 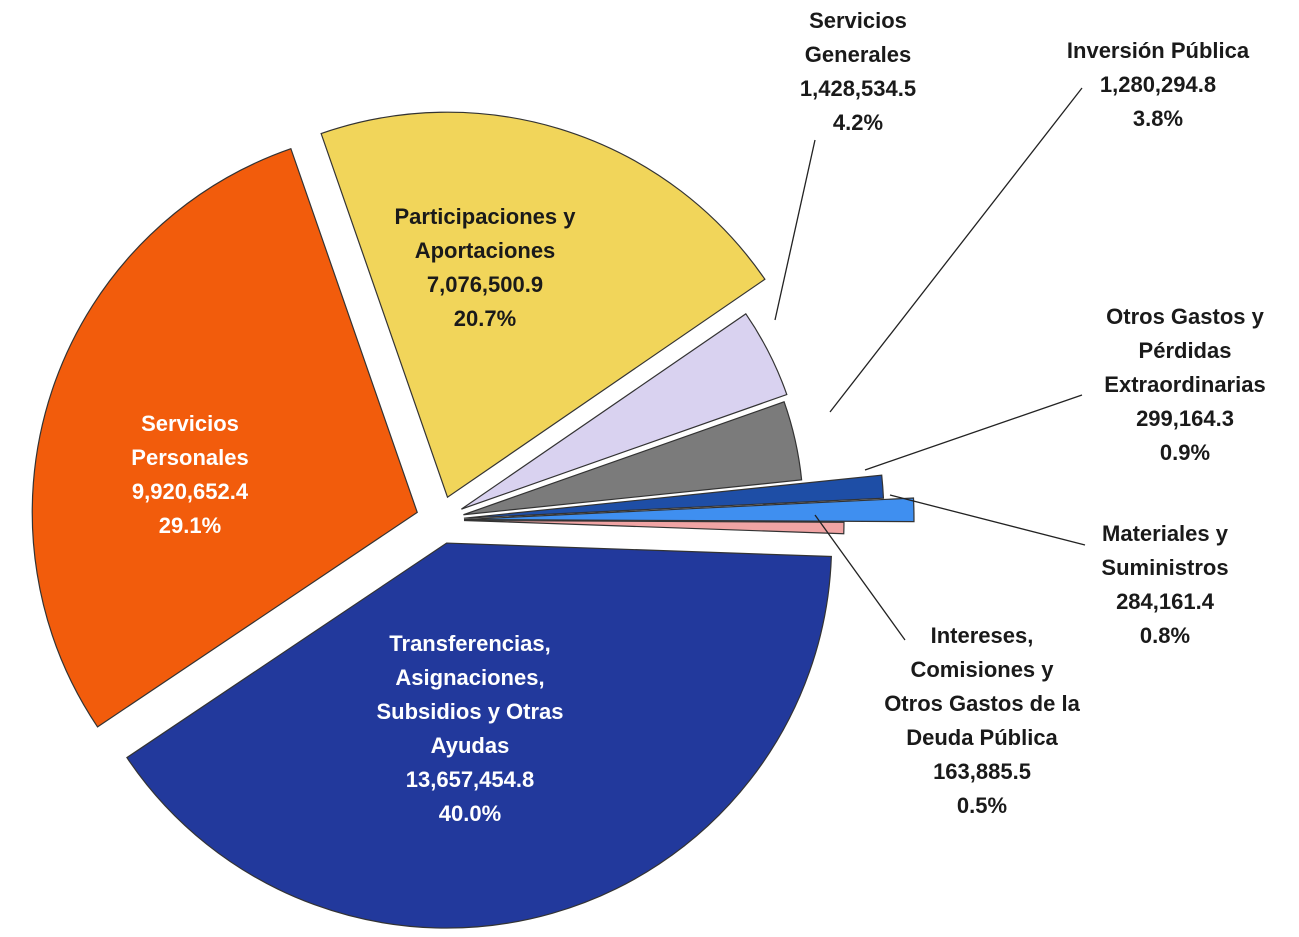 I want to click on slice-label: Materiales y Suministros, so click(x=1164, y=550).